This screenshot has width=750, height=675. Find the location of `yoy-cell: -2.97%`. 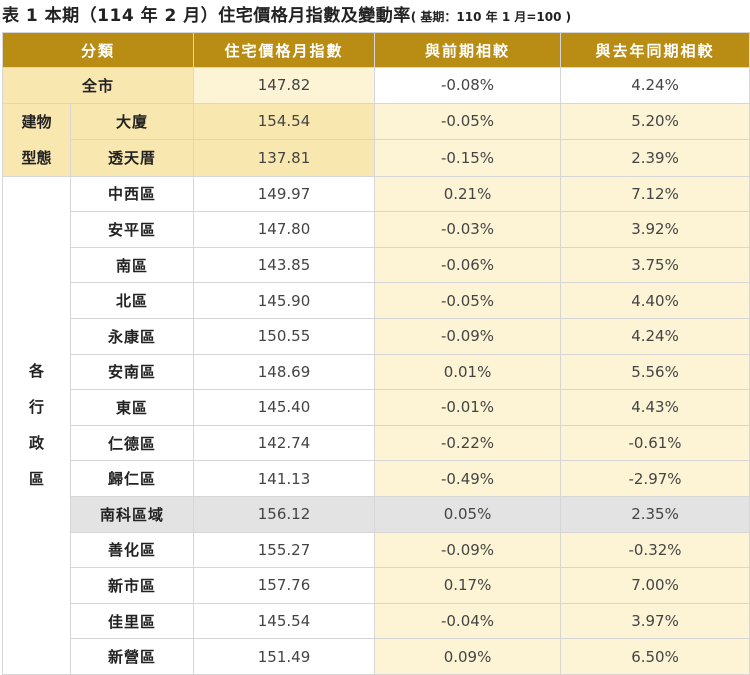

yoy-cell: -2.97% is located at coordinates (655, 478).